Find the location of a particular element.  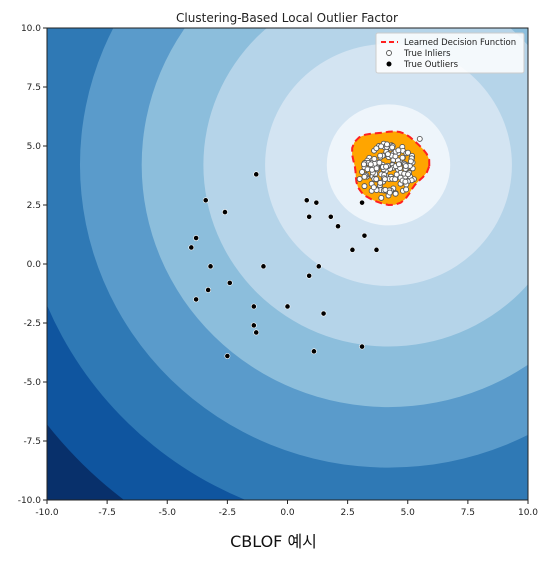

outlier-points is located at coordinates (284, 265).